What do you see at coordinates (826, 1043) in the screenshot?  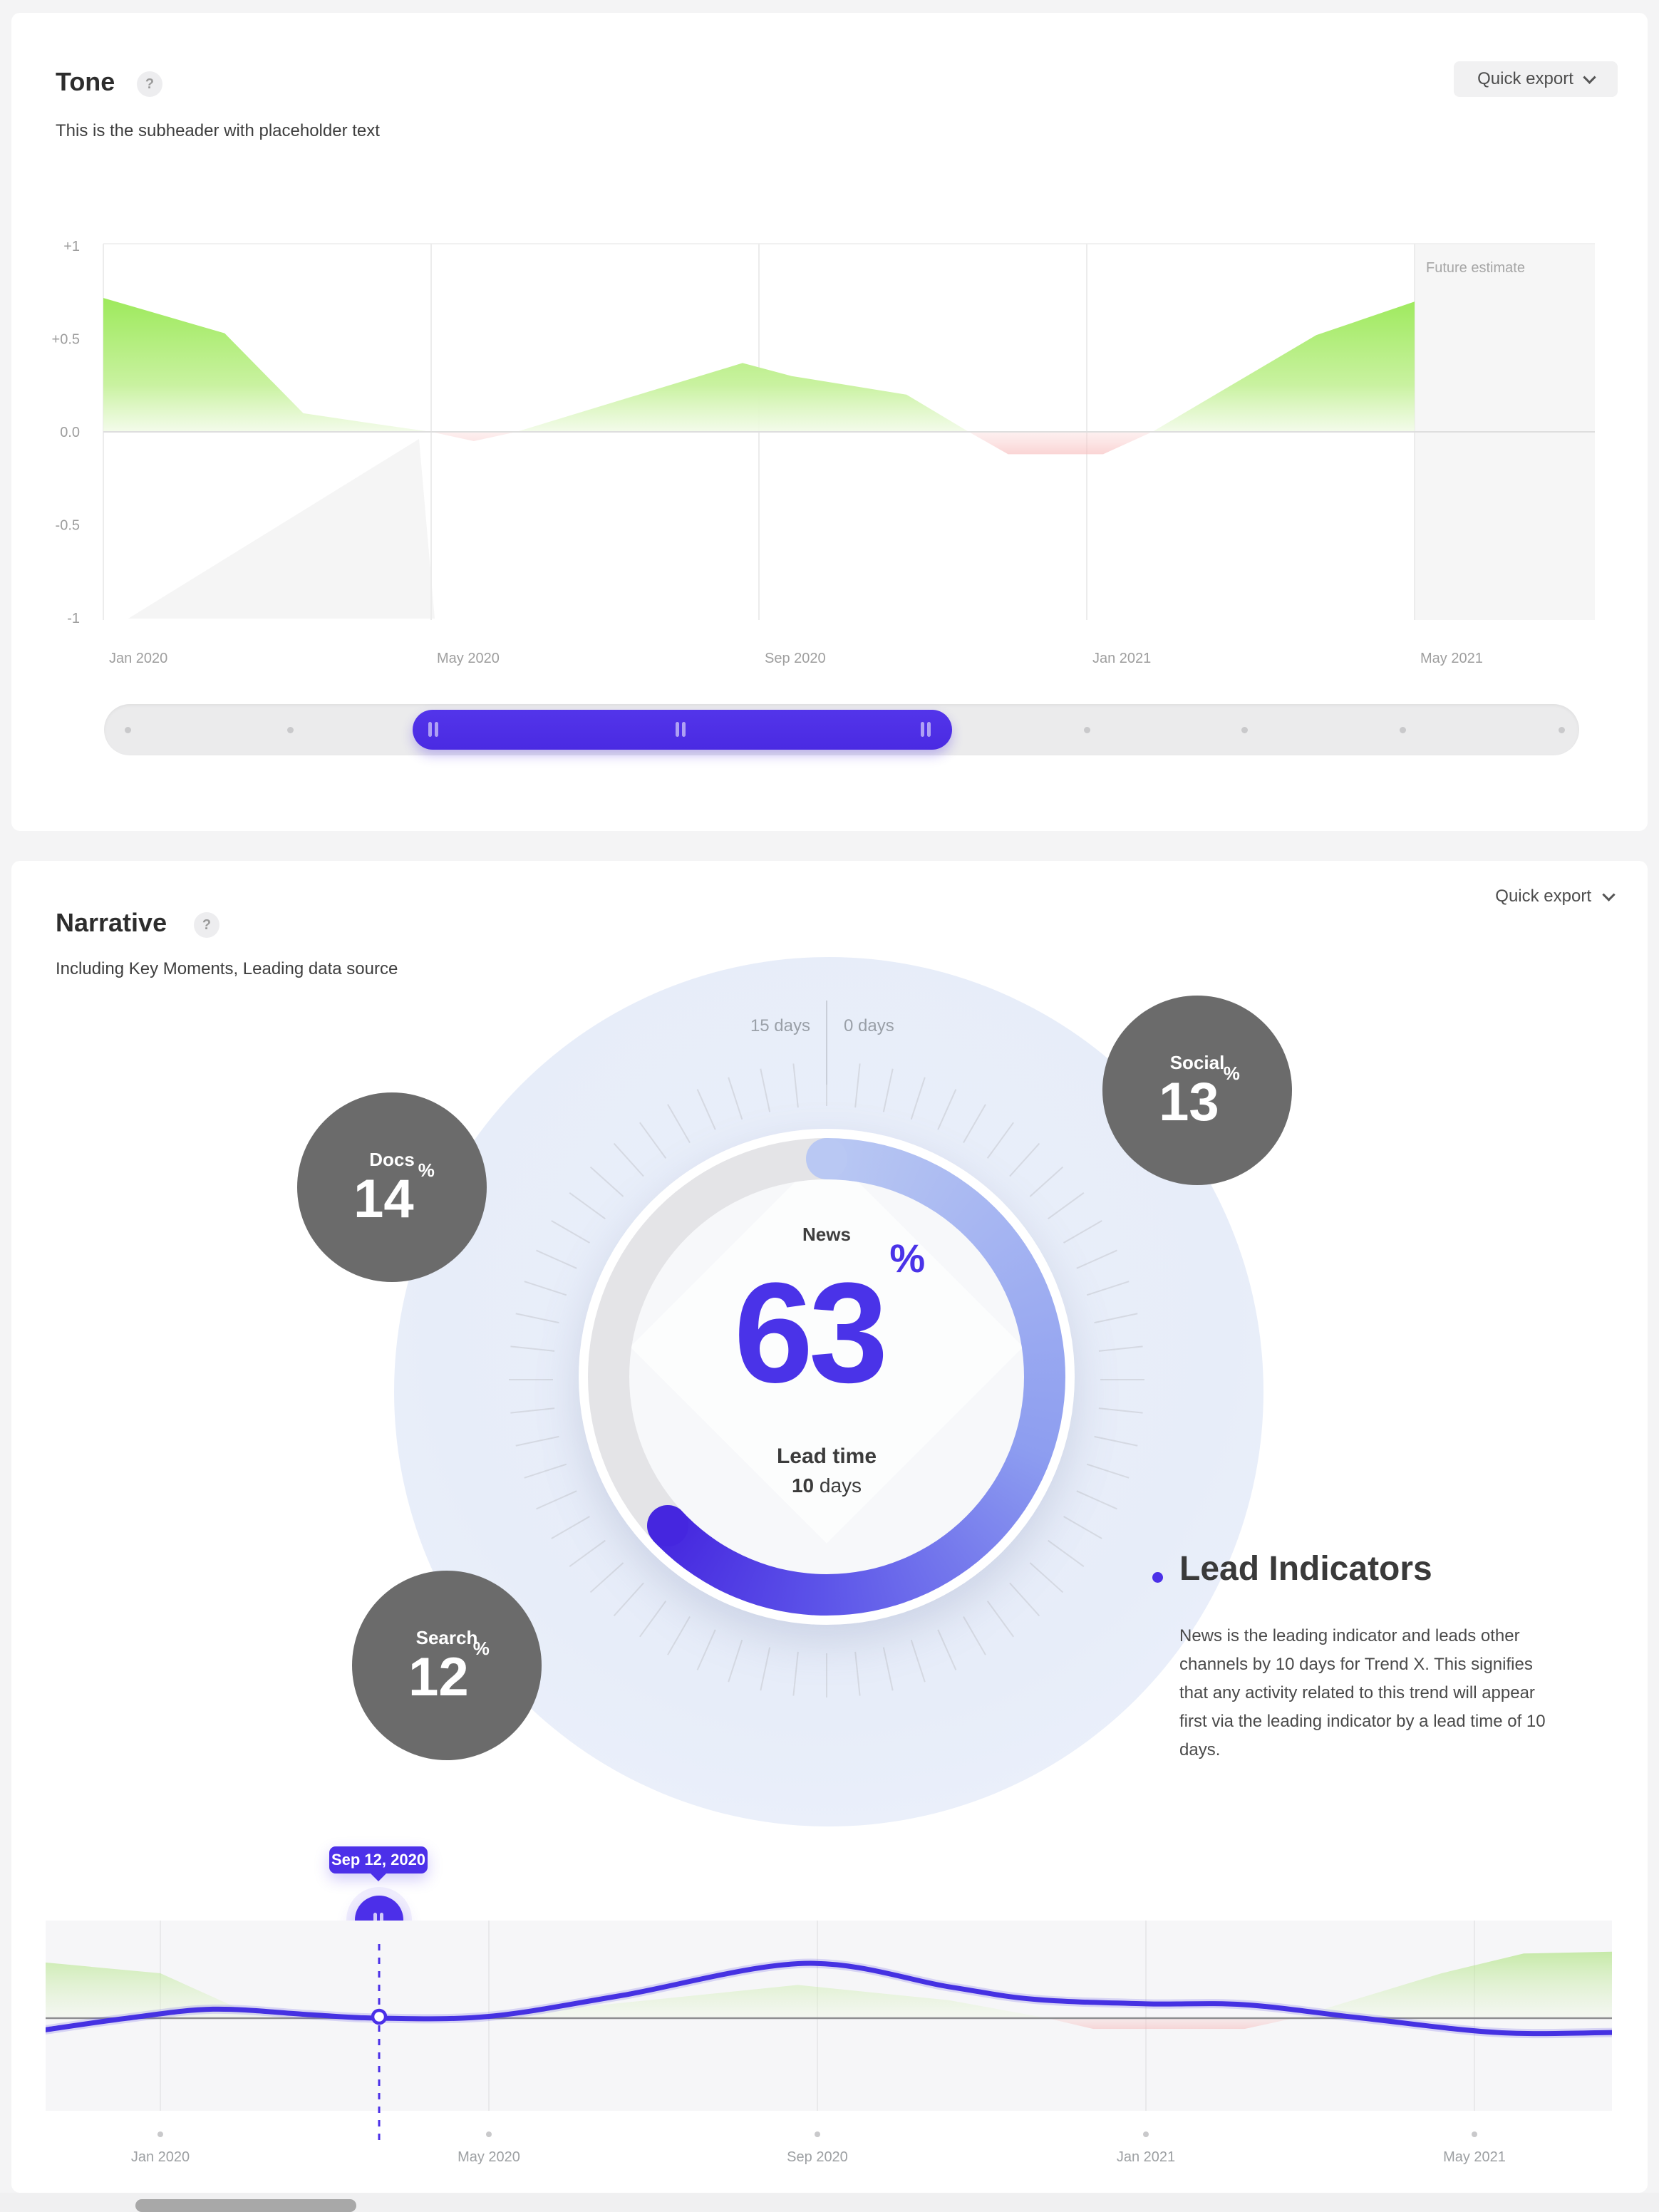 I see `gauge-scale-divider` at bounding box center [826, 1043].